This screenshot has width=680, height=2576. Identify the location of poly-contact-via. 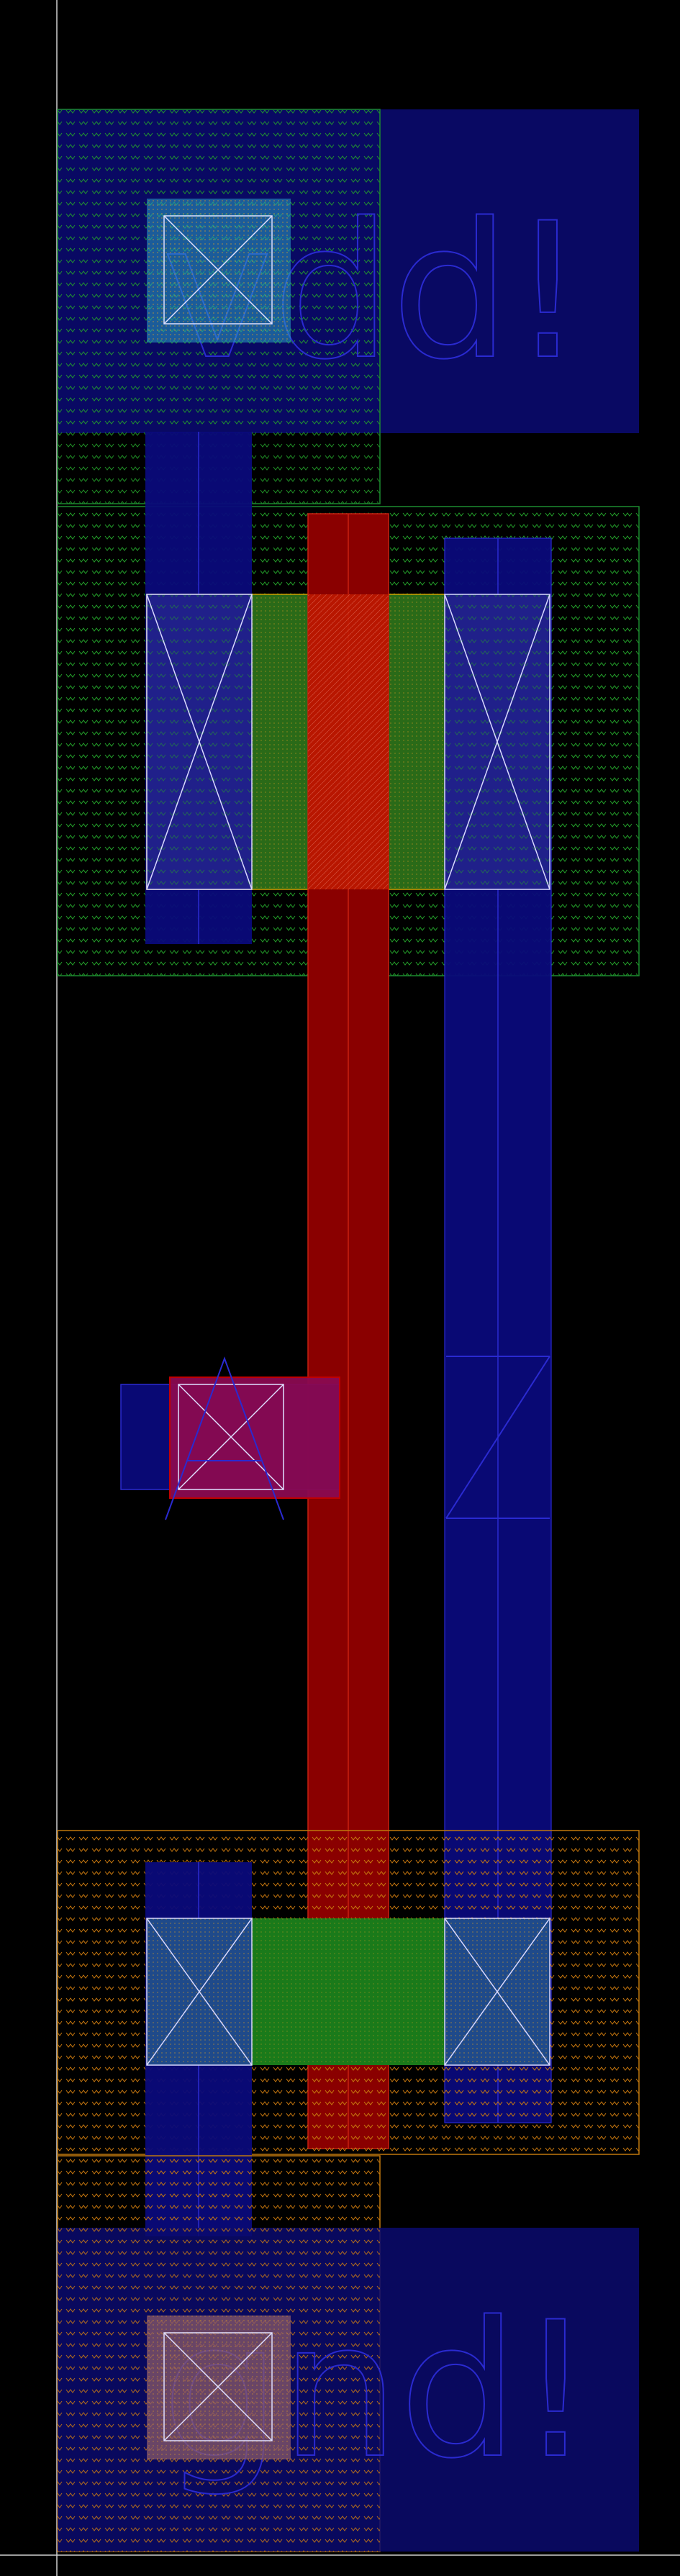
(255, 1437).